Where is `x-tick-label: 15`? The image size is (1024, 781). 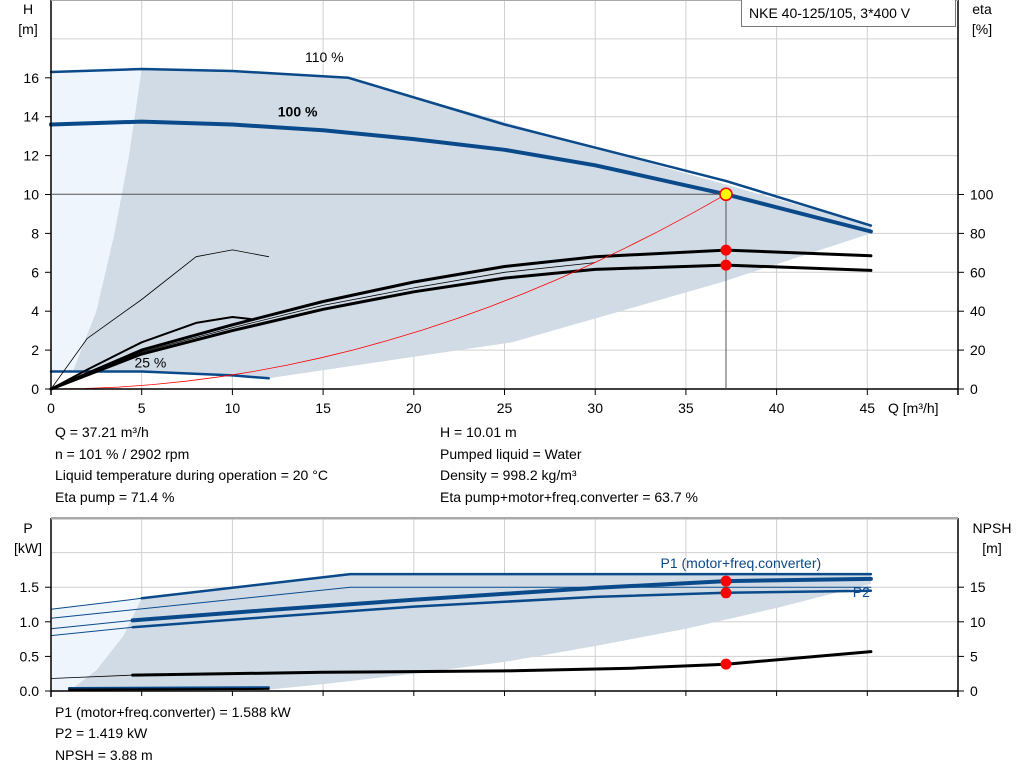 x-tick-label: 15 is located at coordinates (323, 408).